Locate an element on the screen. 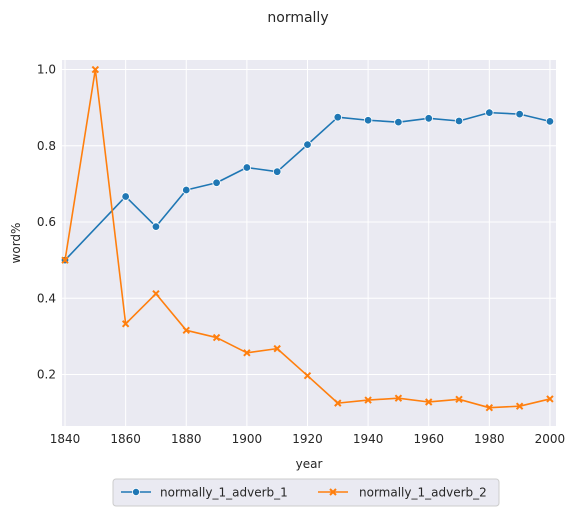 Image resolution: width=575 pixels, height=515 pixels. y-tick-label: 0.6 is located at coordinates (46, 222).